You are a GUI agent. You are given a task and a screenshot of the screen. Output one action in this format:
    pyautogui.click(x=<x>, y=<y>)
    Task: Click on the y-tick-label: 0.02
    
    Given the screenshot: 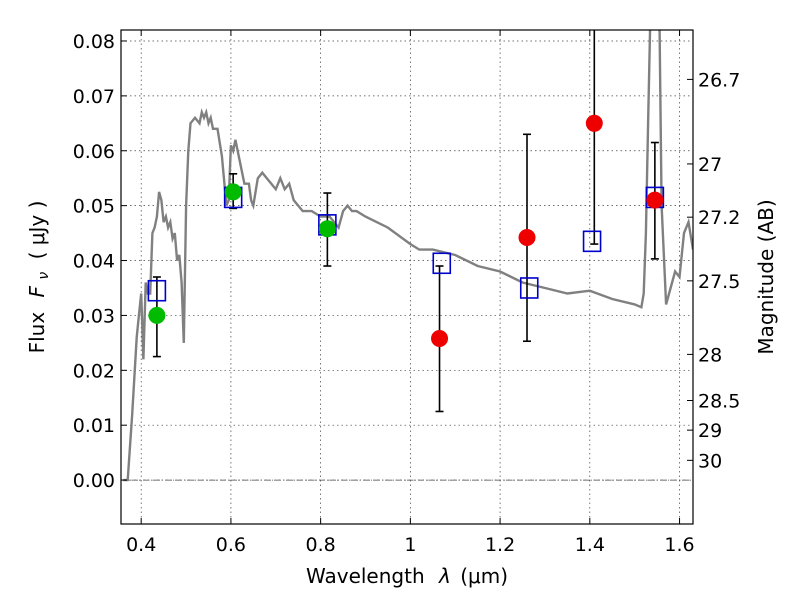 What is the action you would take?
    pyautogui.click(x=94, y=371)
    